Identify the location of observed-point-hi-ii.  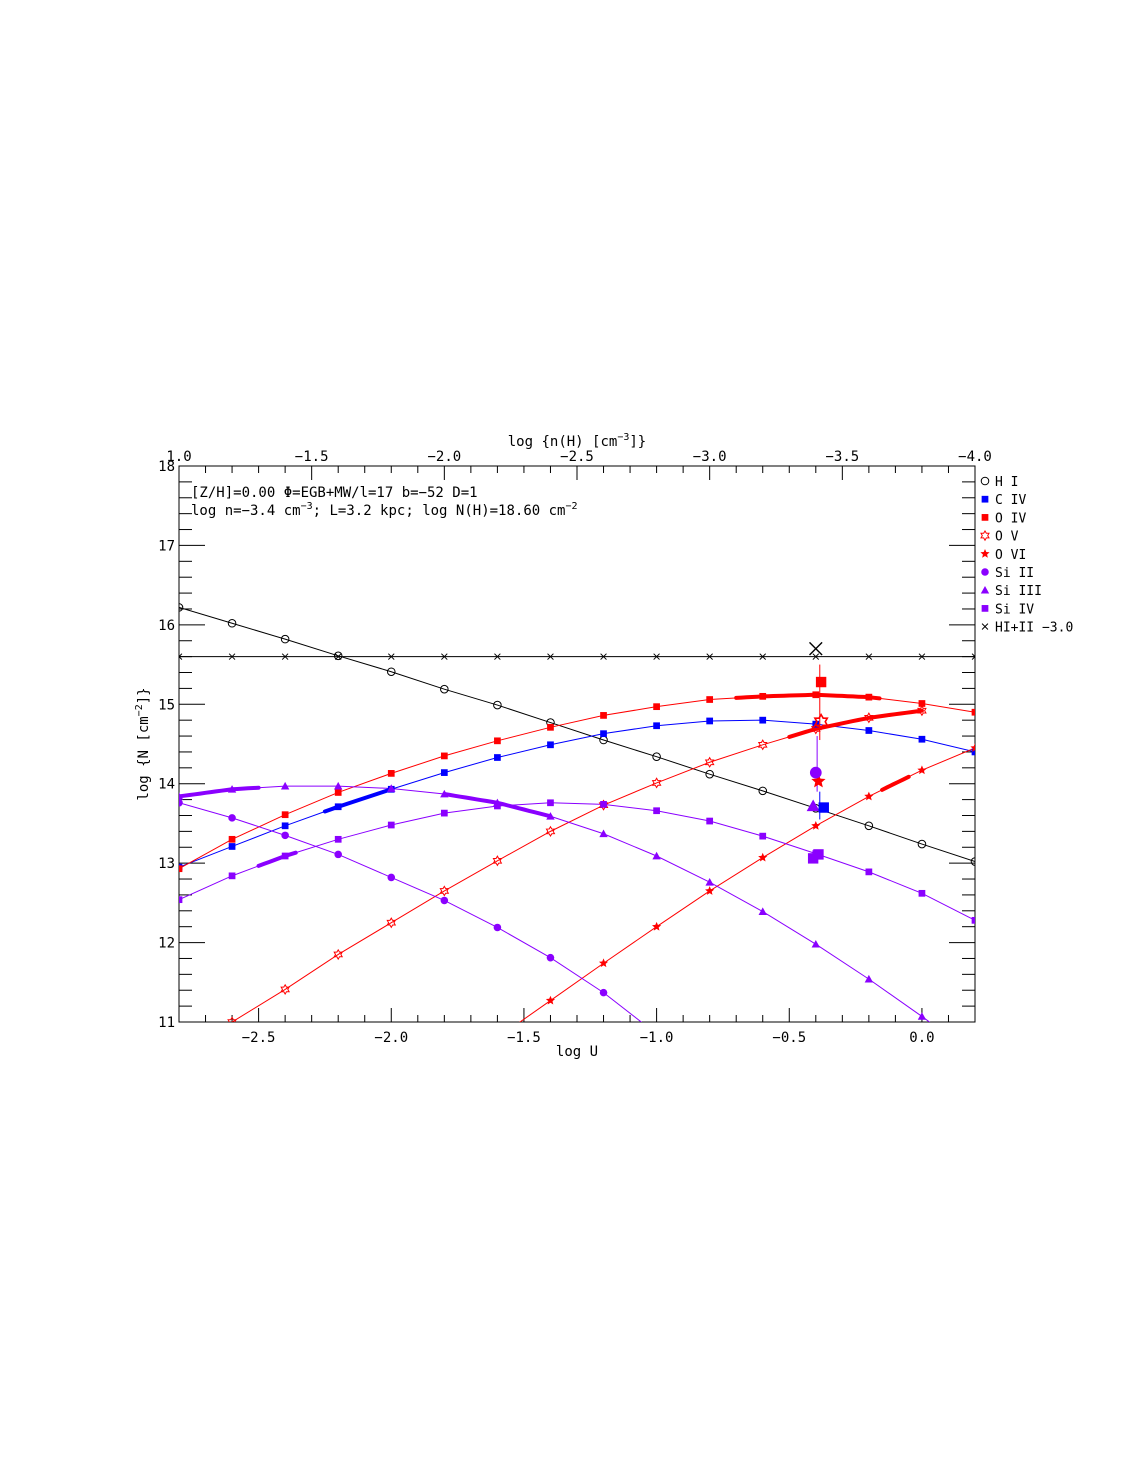
(816, 648).